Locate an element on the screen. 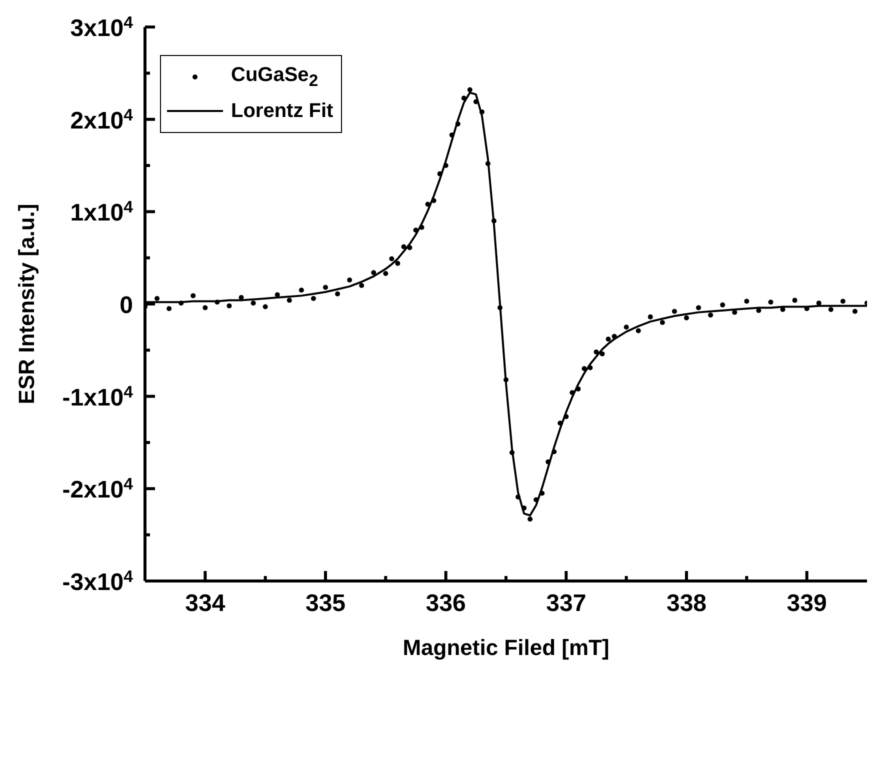 Image resolution: width=869 pixels, height=761 pixels. x-axis-title: Magnetic Filed [mT] is located at coordinates (506, 647).